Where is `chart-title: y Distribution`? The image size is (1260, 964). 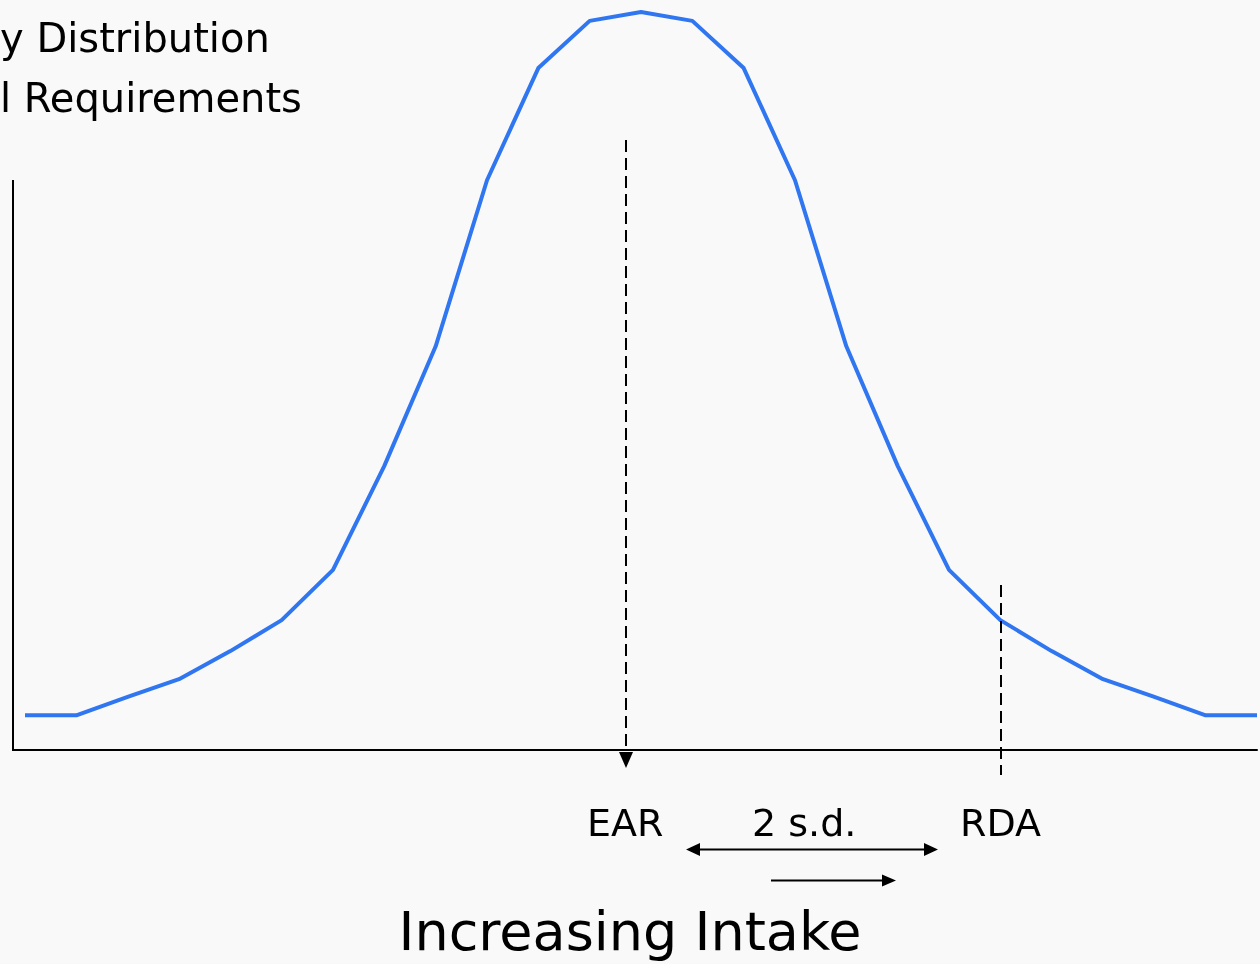
chart-title: y Distribution is located at coordinates (135, 38).